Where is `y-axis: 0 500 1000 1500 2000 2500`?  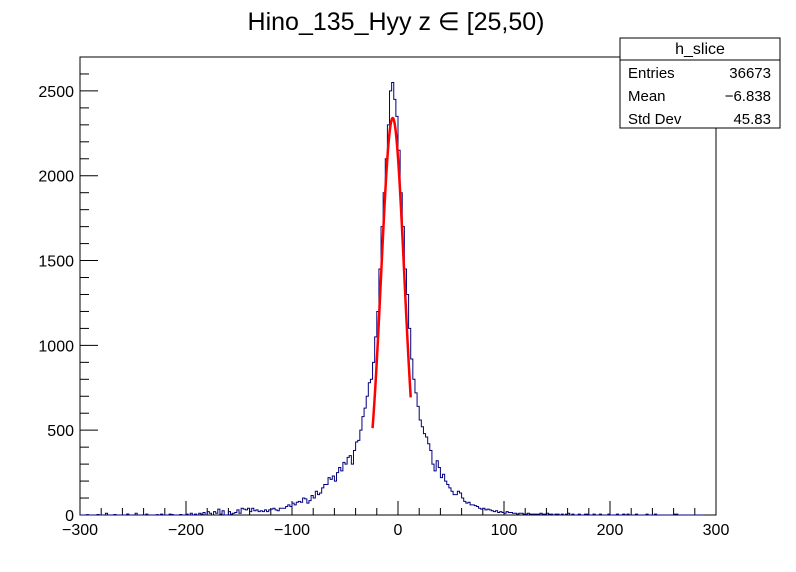 y-axis: 0 500 1000 1500 2000 2500 is located at coordinates (68, 290).